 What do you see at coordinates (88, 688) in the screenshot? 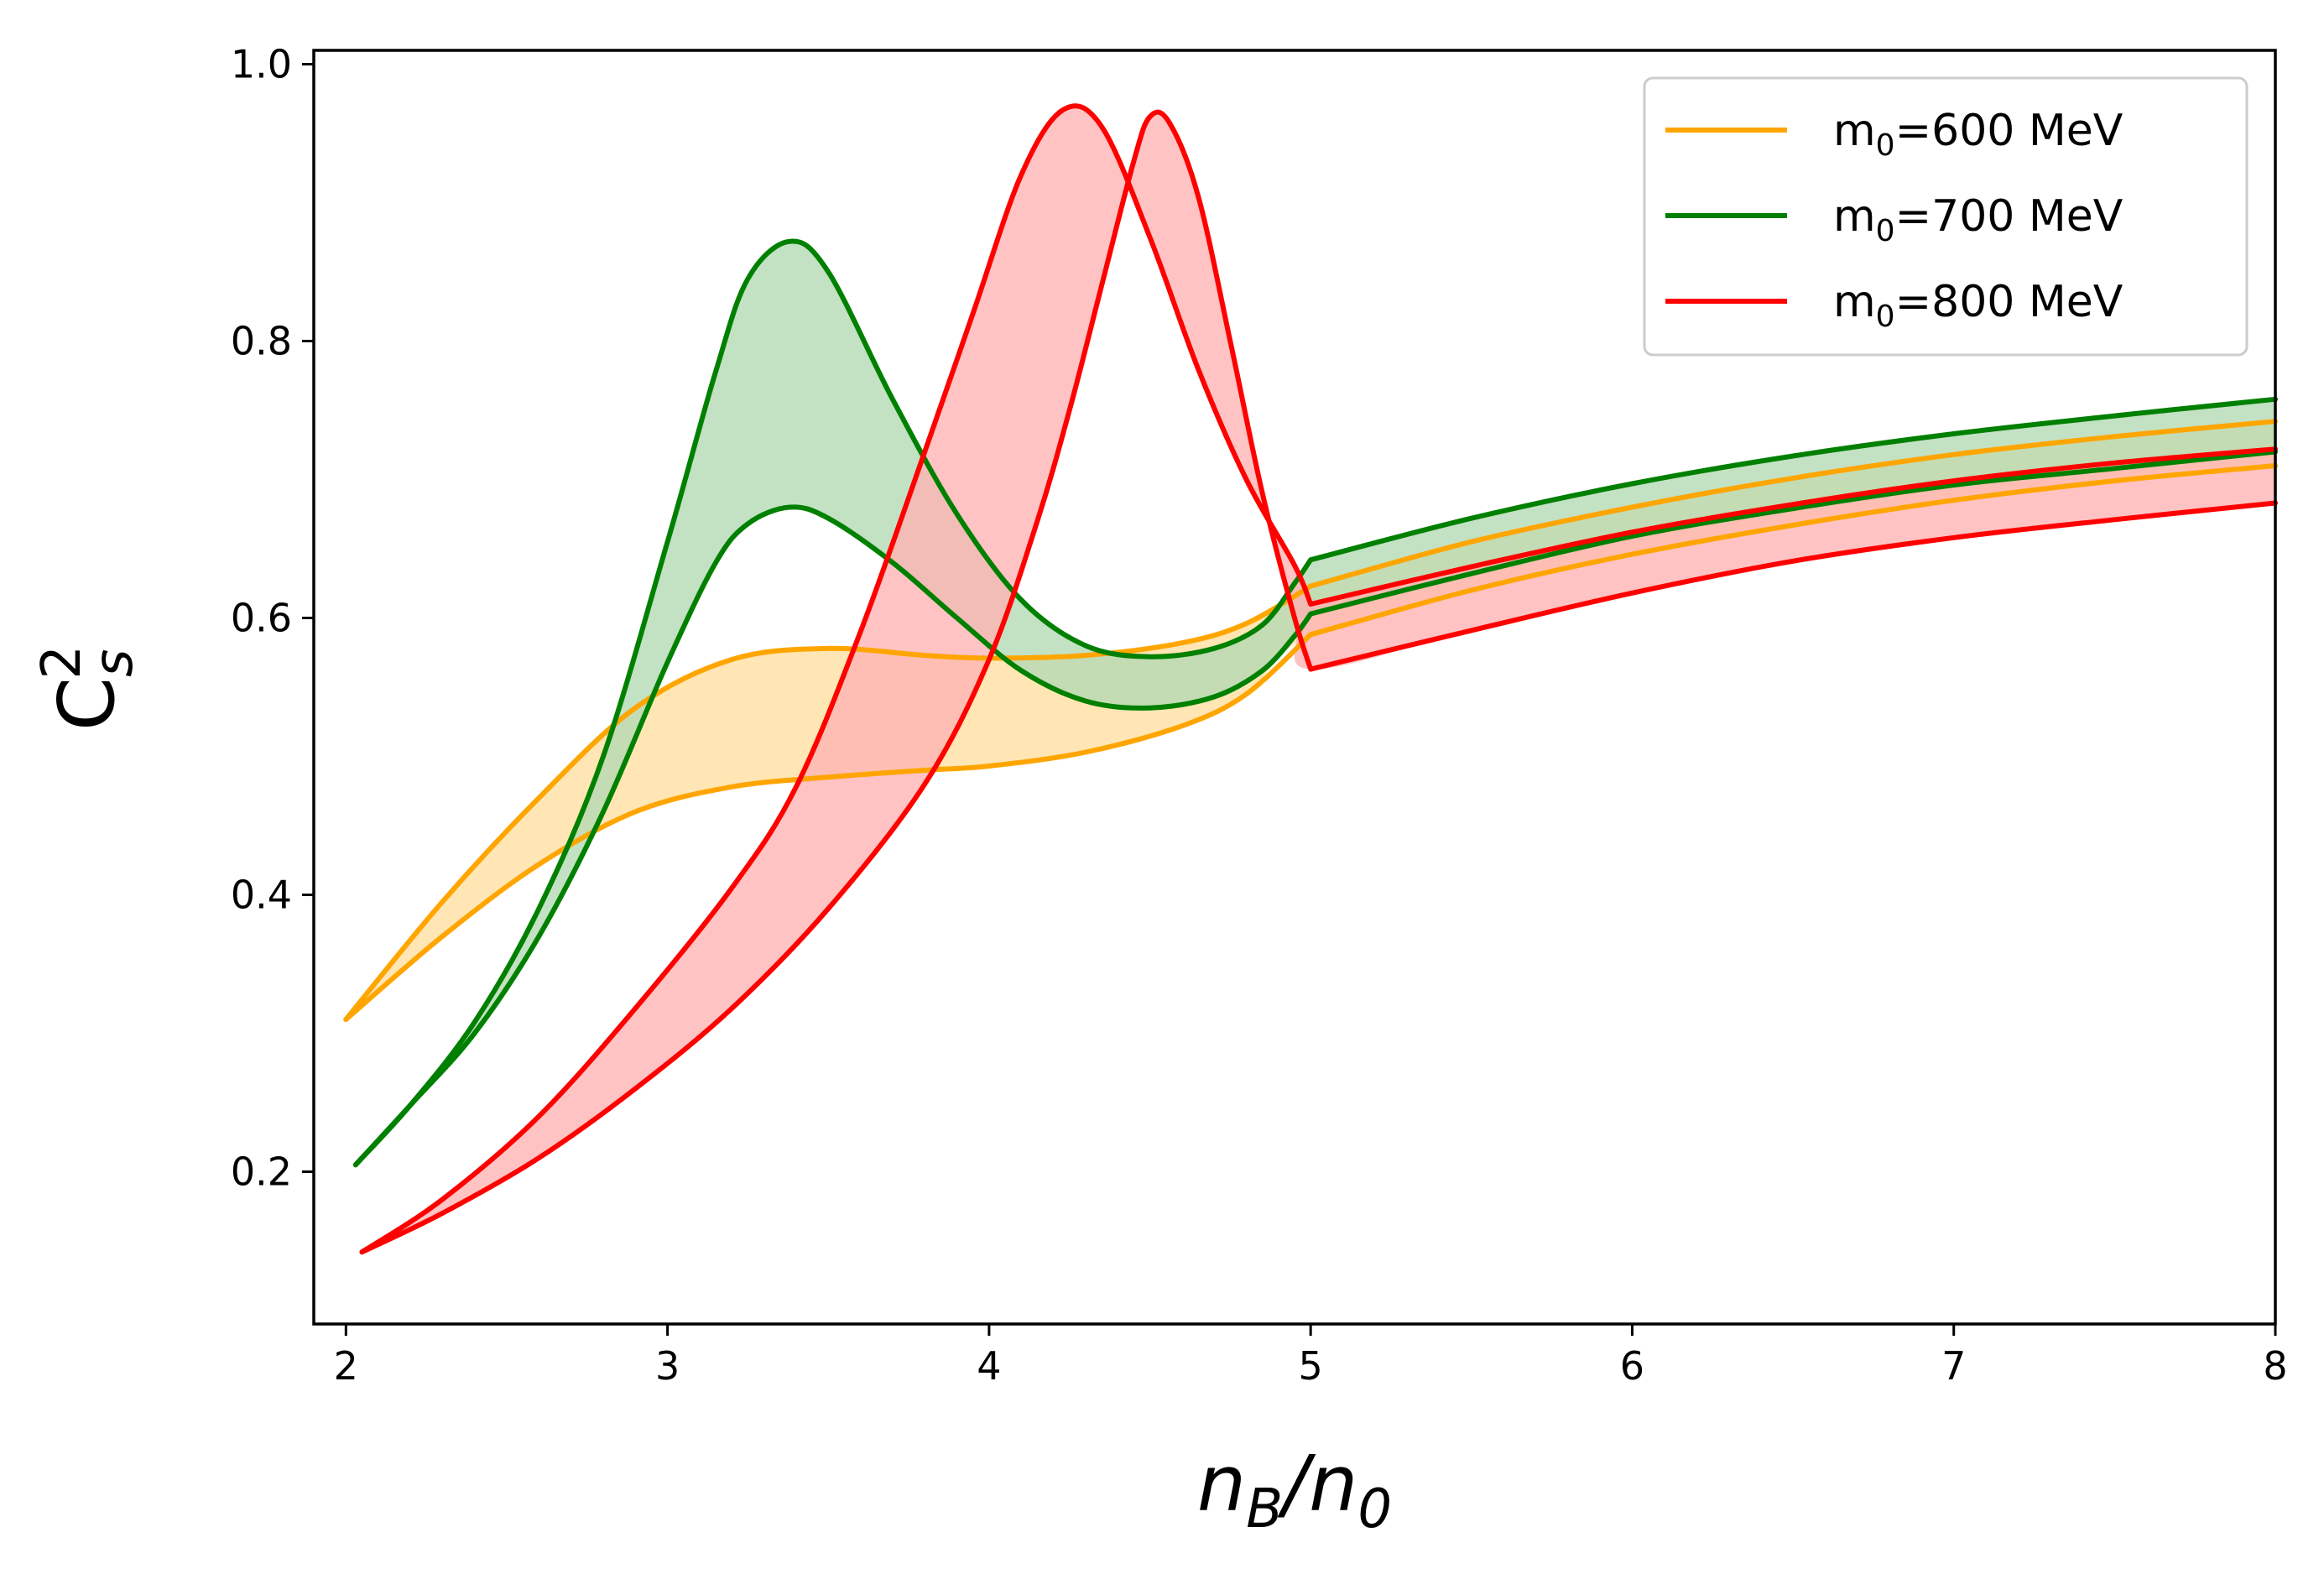
I see `y-axis-title: Cs2` at bounding box center [88, 688].